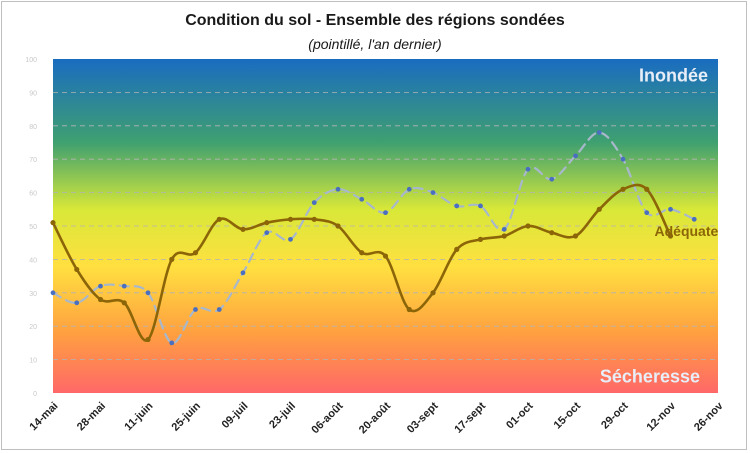 This screenshot has width=750, height=453. What do you see at coordinates (615, 416) in the screenshot?
I see `x-tick-label: 29-oct` at bounding box center [615, 416].